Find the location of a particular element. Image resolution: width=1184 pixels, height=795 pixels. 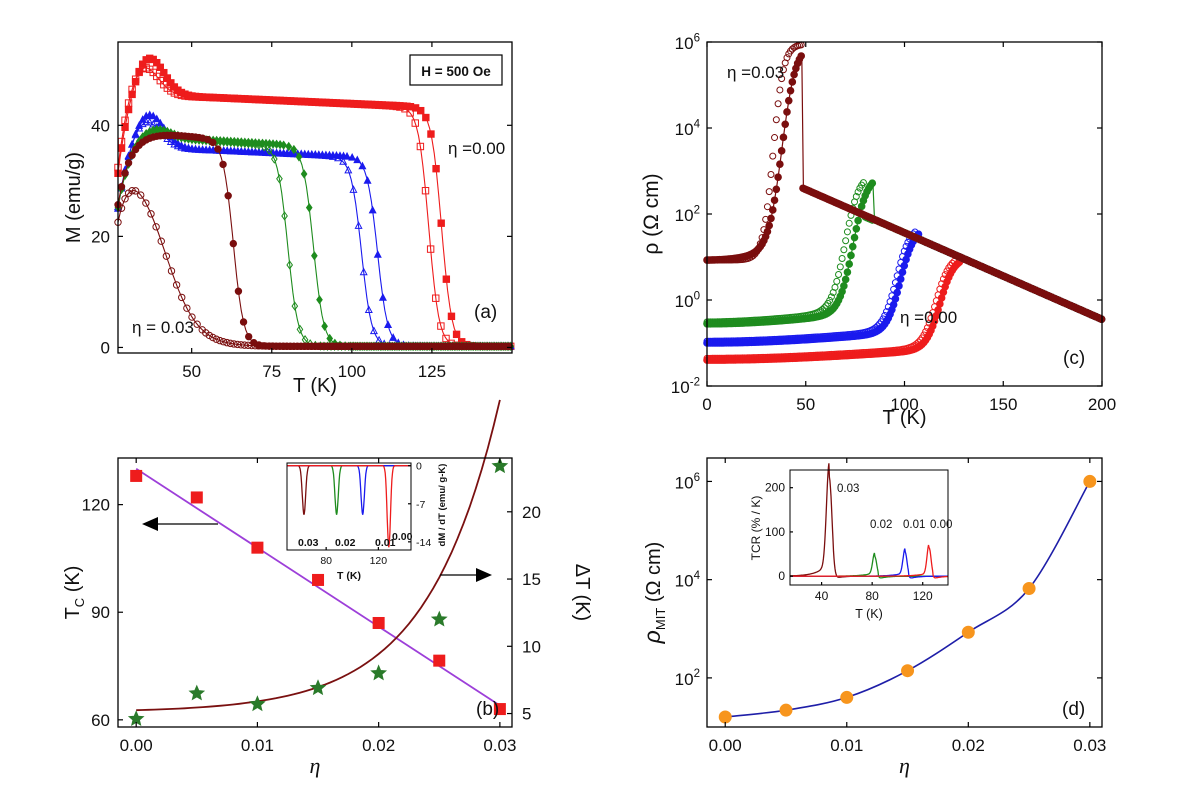

y-tick-label: 120 is located at coordinates (96, 505).